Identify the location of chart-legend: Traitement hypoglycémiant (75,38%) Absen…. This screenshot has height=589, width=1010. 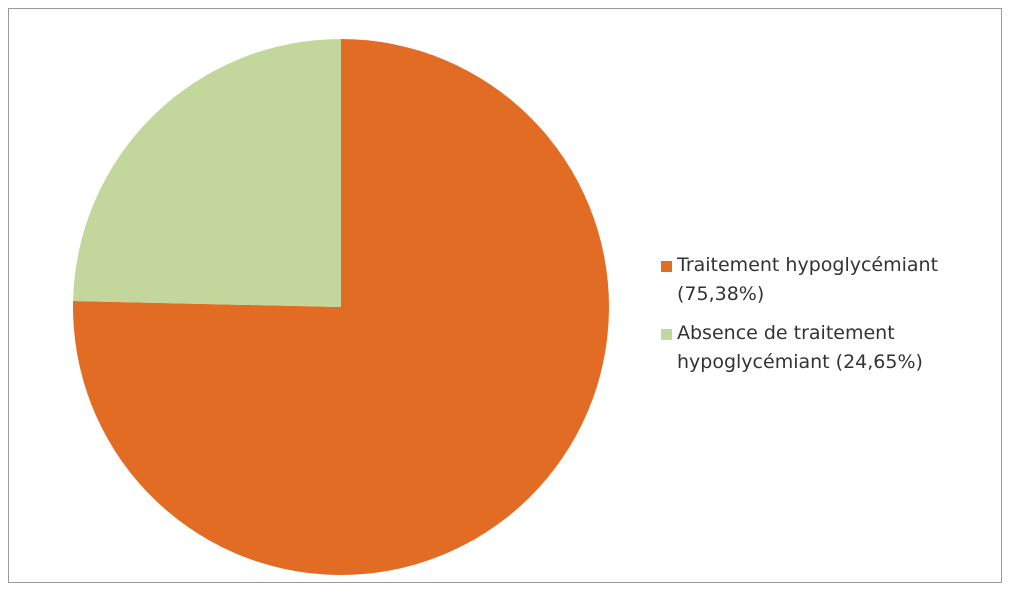
(826, 319).